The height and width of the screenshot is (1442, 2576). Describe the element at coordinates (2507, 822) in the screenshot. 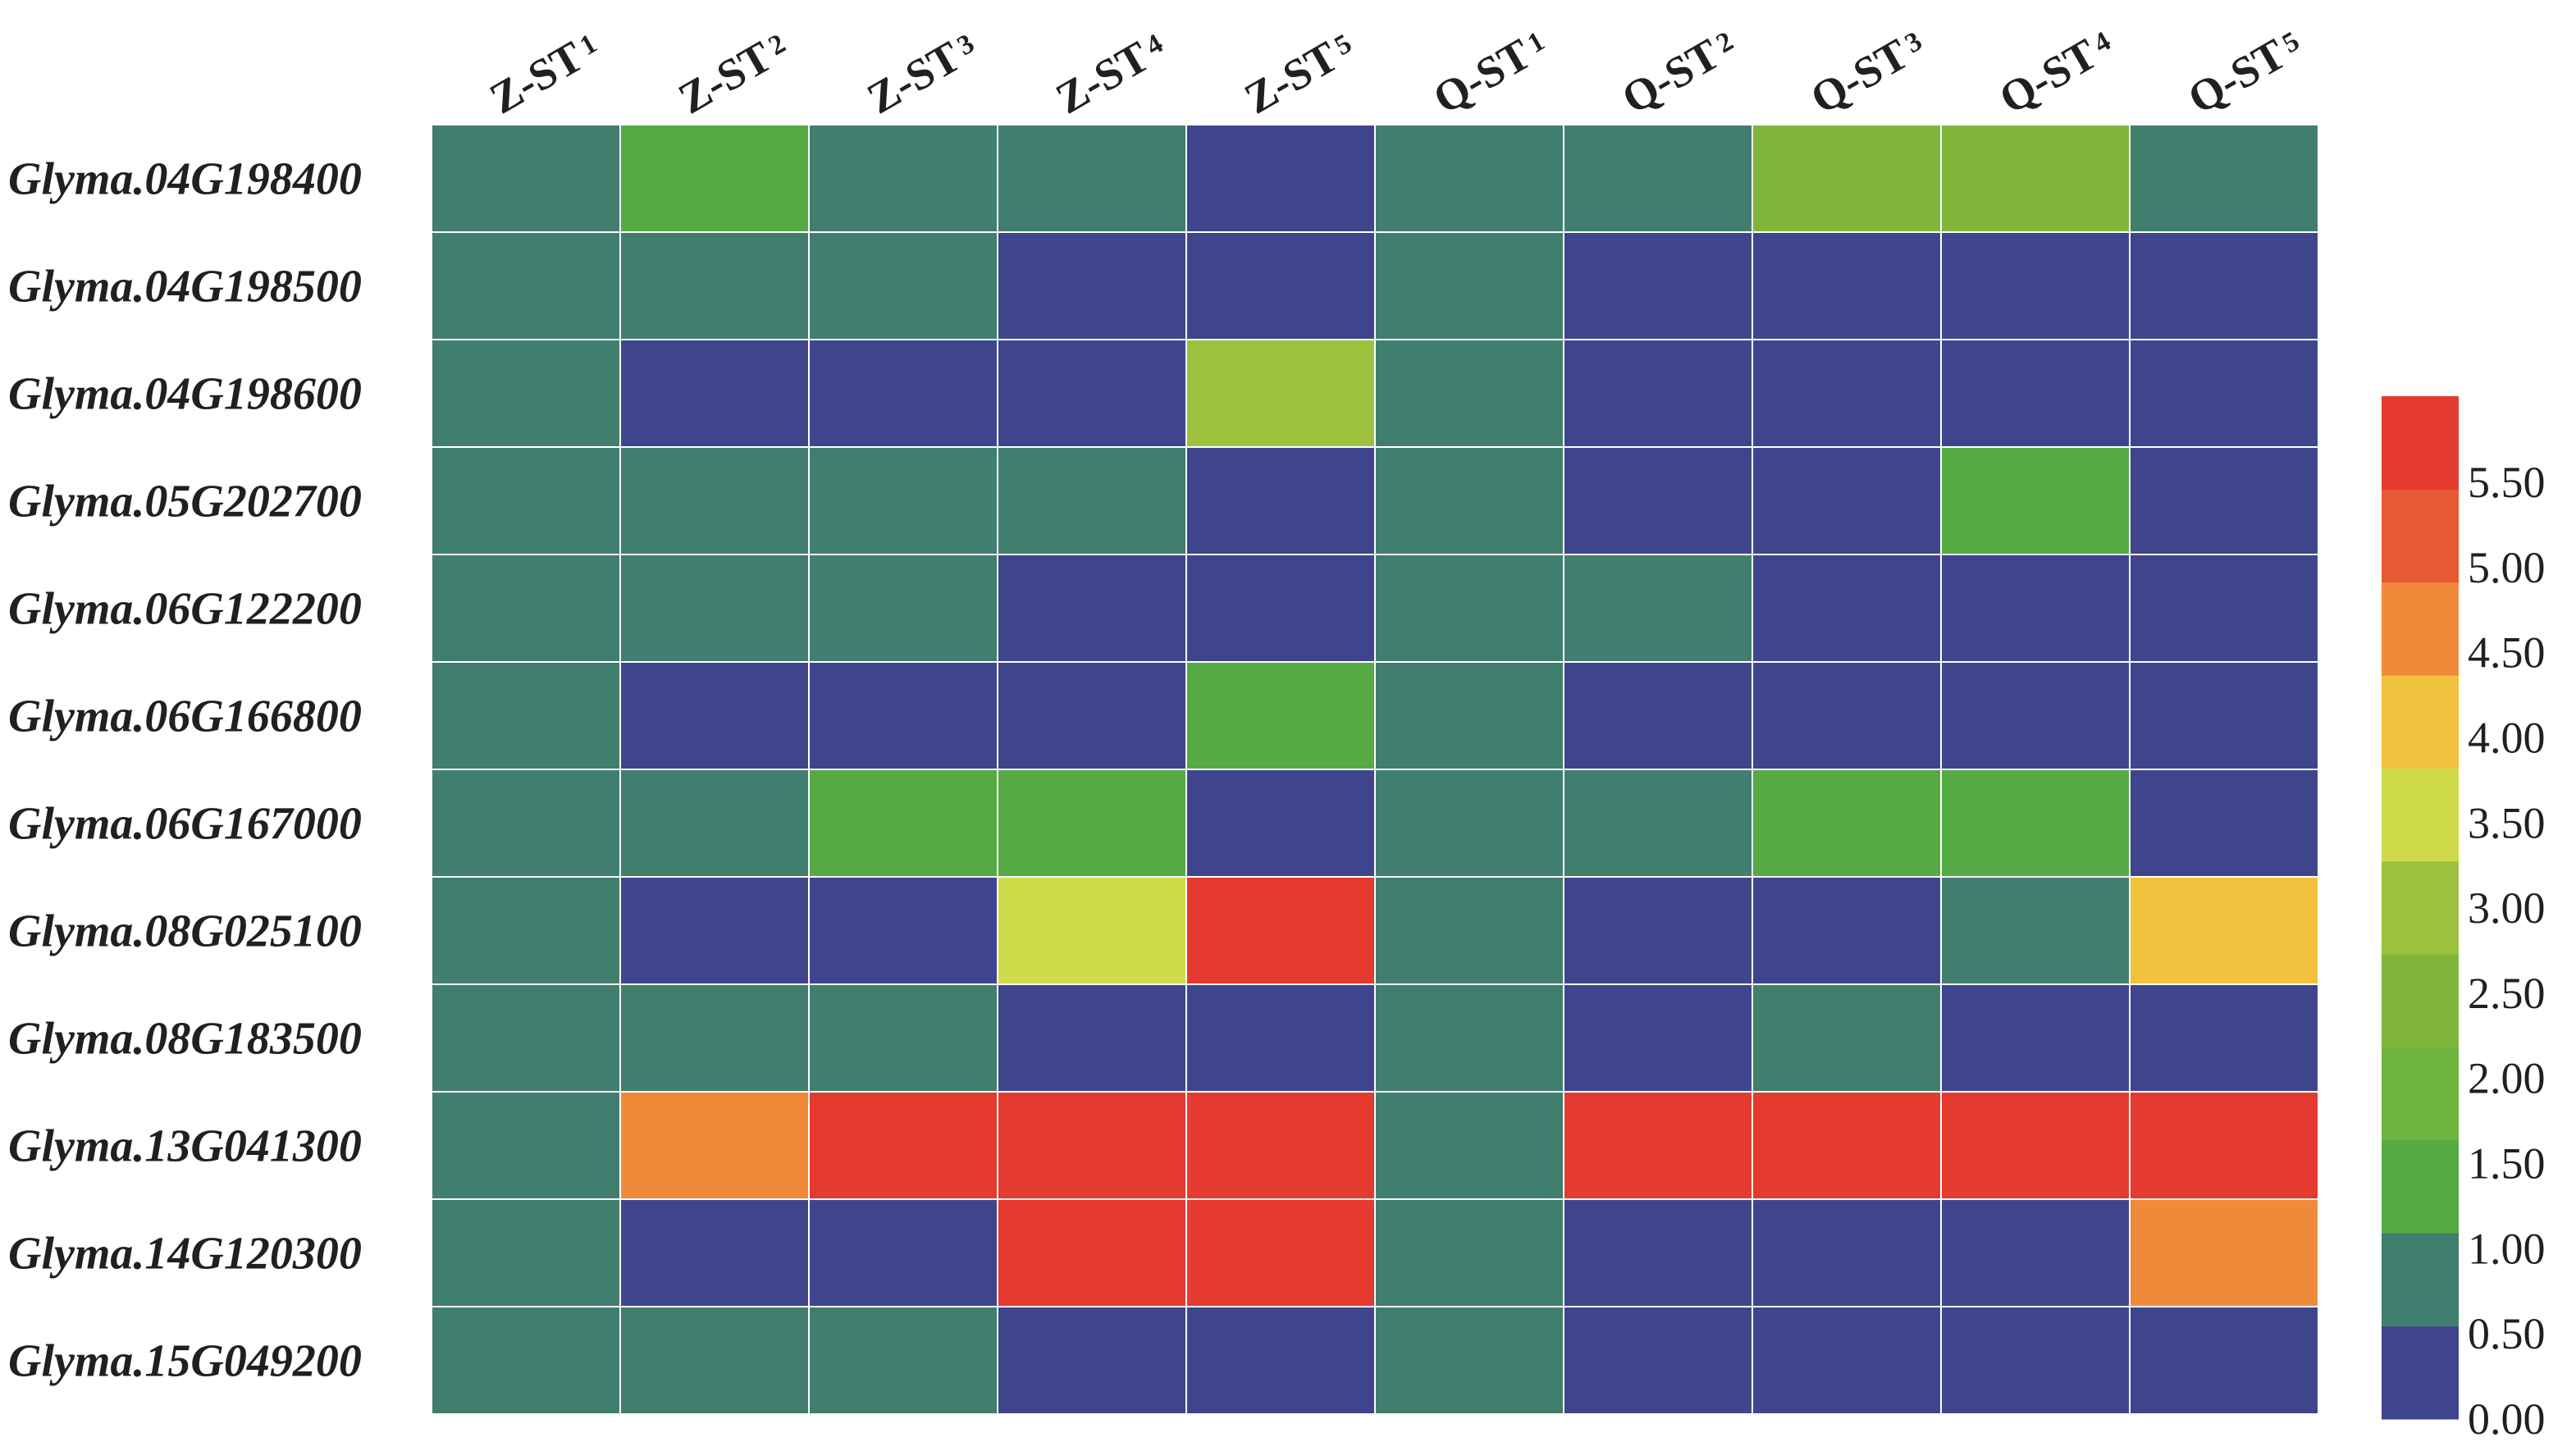

I see `legend-tick-label: 3.50` at that location.